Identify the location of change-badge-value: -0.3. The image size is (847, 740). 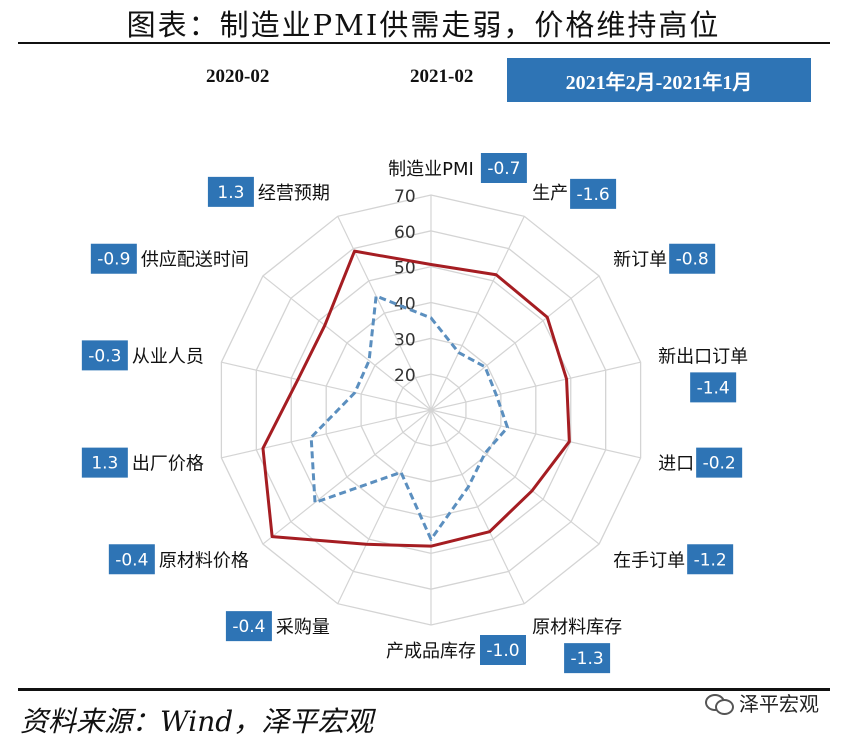
(104, 356).